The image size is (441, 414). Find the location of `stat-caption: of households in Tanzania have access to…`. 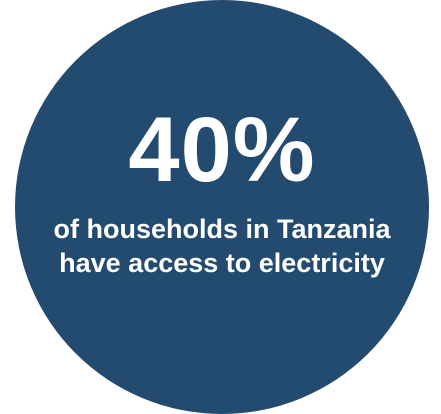

stat-caption: of households in Tanzania have access to… is located at coordinates (222, 246).